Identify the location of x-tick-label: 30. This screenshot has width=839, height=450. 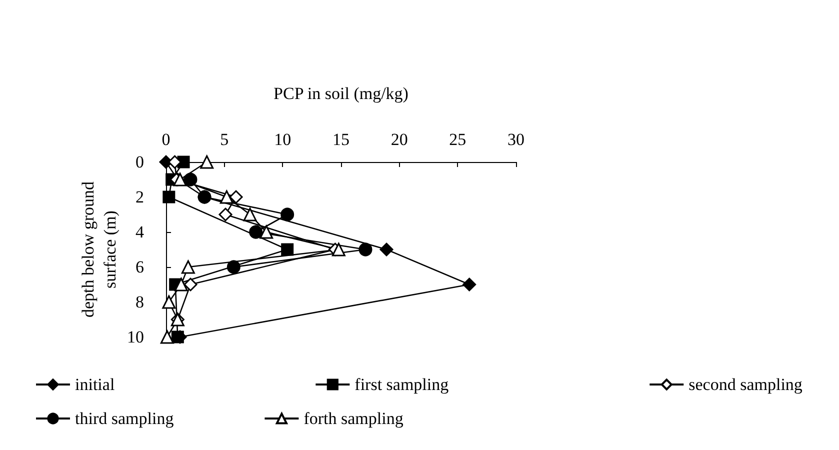
(516, 139).